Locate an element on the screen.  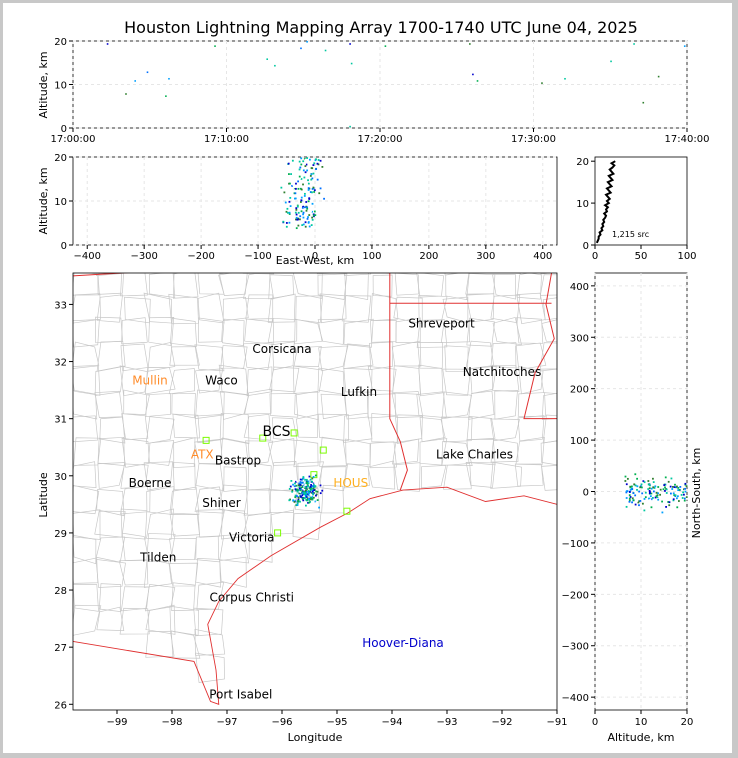
north-south-tick-label: −200 is located at coordinates (575, 595).